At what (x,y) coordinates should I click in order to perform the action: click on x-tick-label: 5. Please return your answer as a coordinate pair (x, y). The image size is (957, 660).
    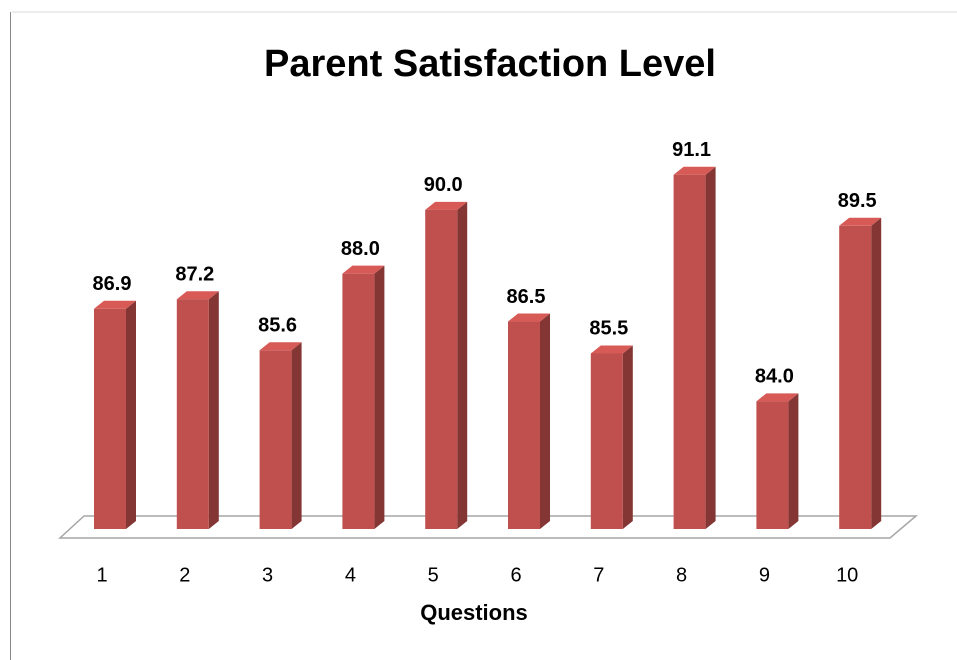
    Looking at the image, I should click on (433, 575).